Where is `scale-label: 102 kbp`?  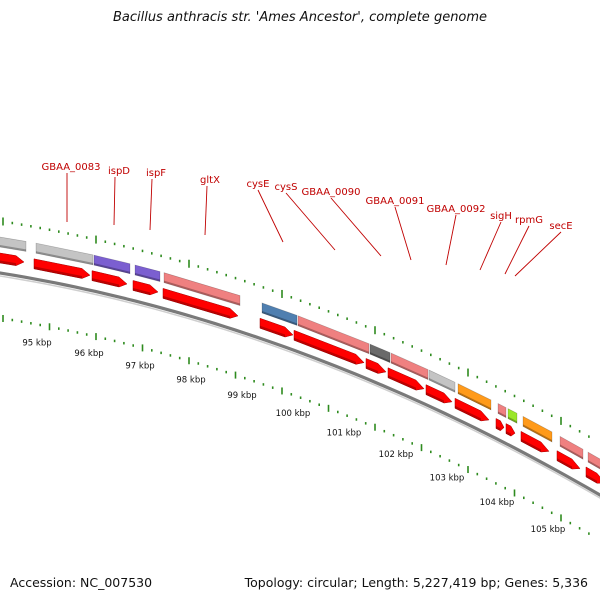 scale-label: 102 kbp is located at coordinates (396, 455).